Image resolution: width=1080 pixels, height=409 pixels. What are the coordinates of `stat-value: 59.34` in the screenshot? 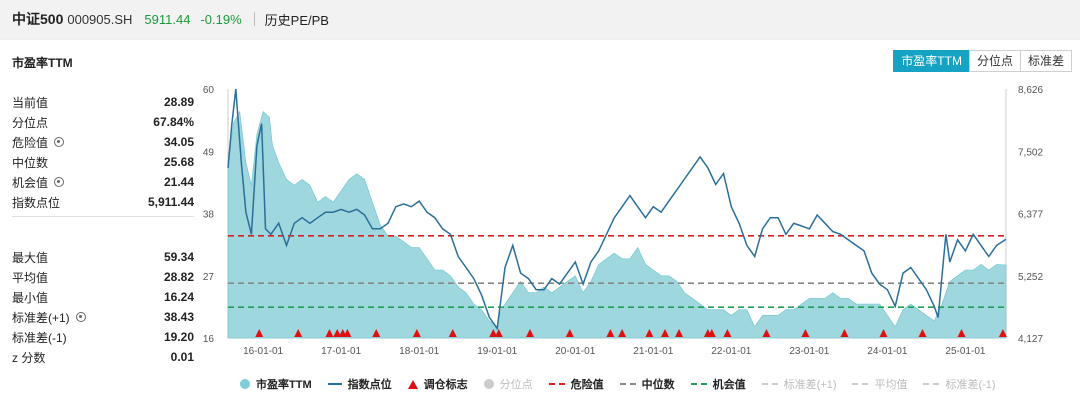 It's located at (178, 257).